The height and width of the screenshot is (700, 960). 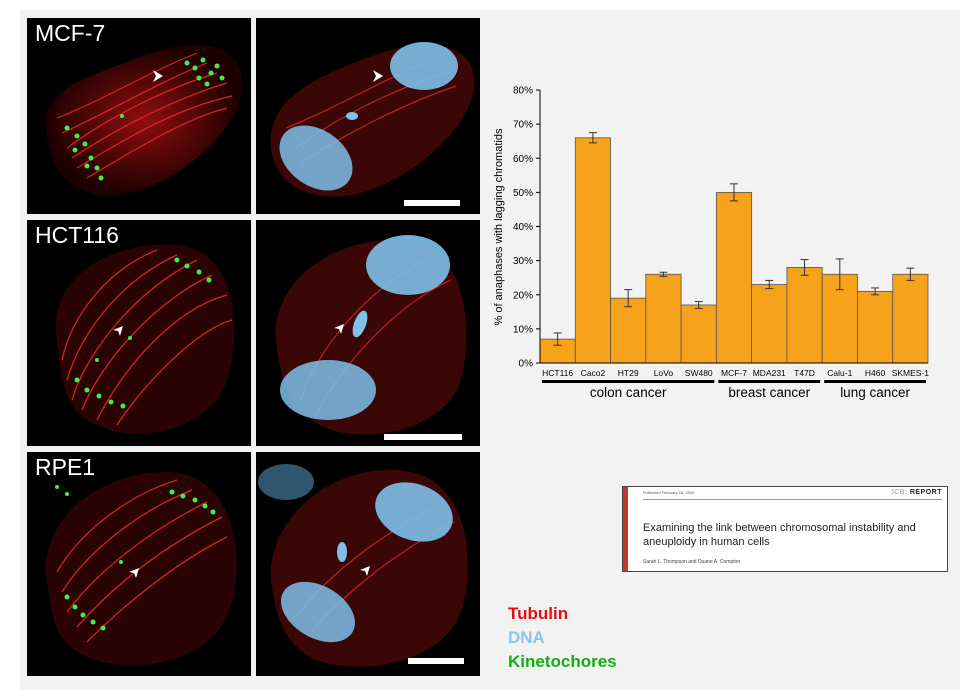 What do you see at coordinates (372, 119) in the screenshot?
I see `mcf7-dna-micrograph` at bounding box center [372, 119].